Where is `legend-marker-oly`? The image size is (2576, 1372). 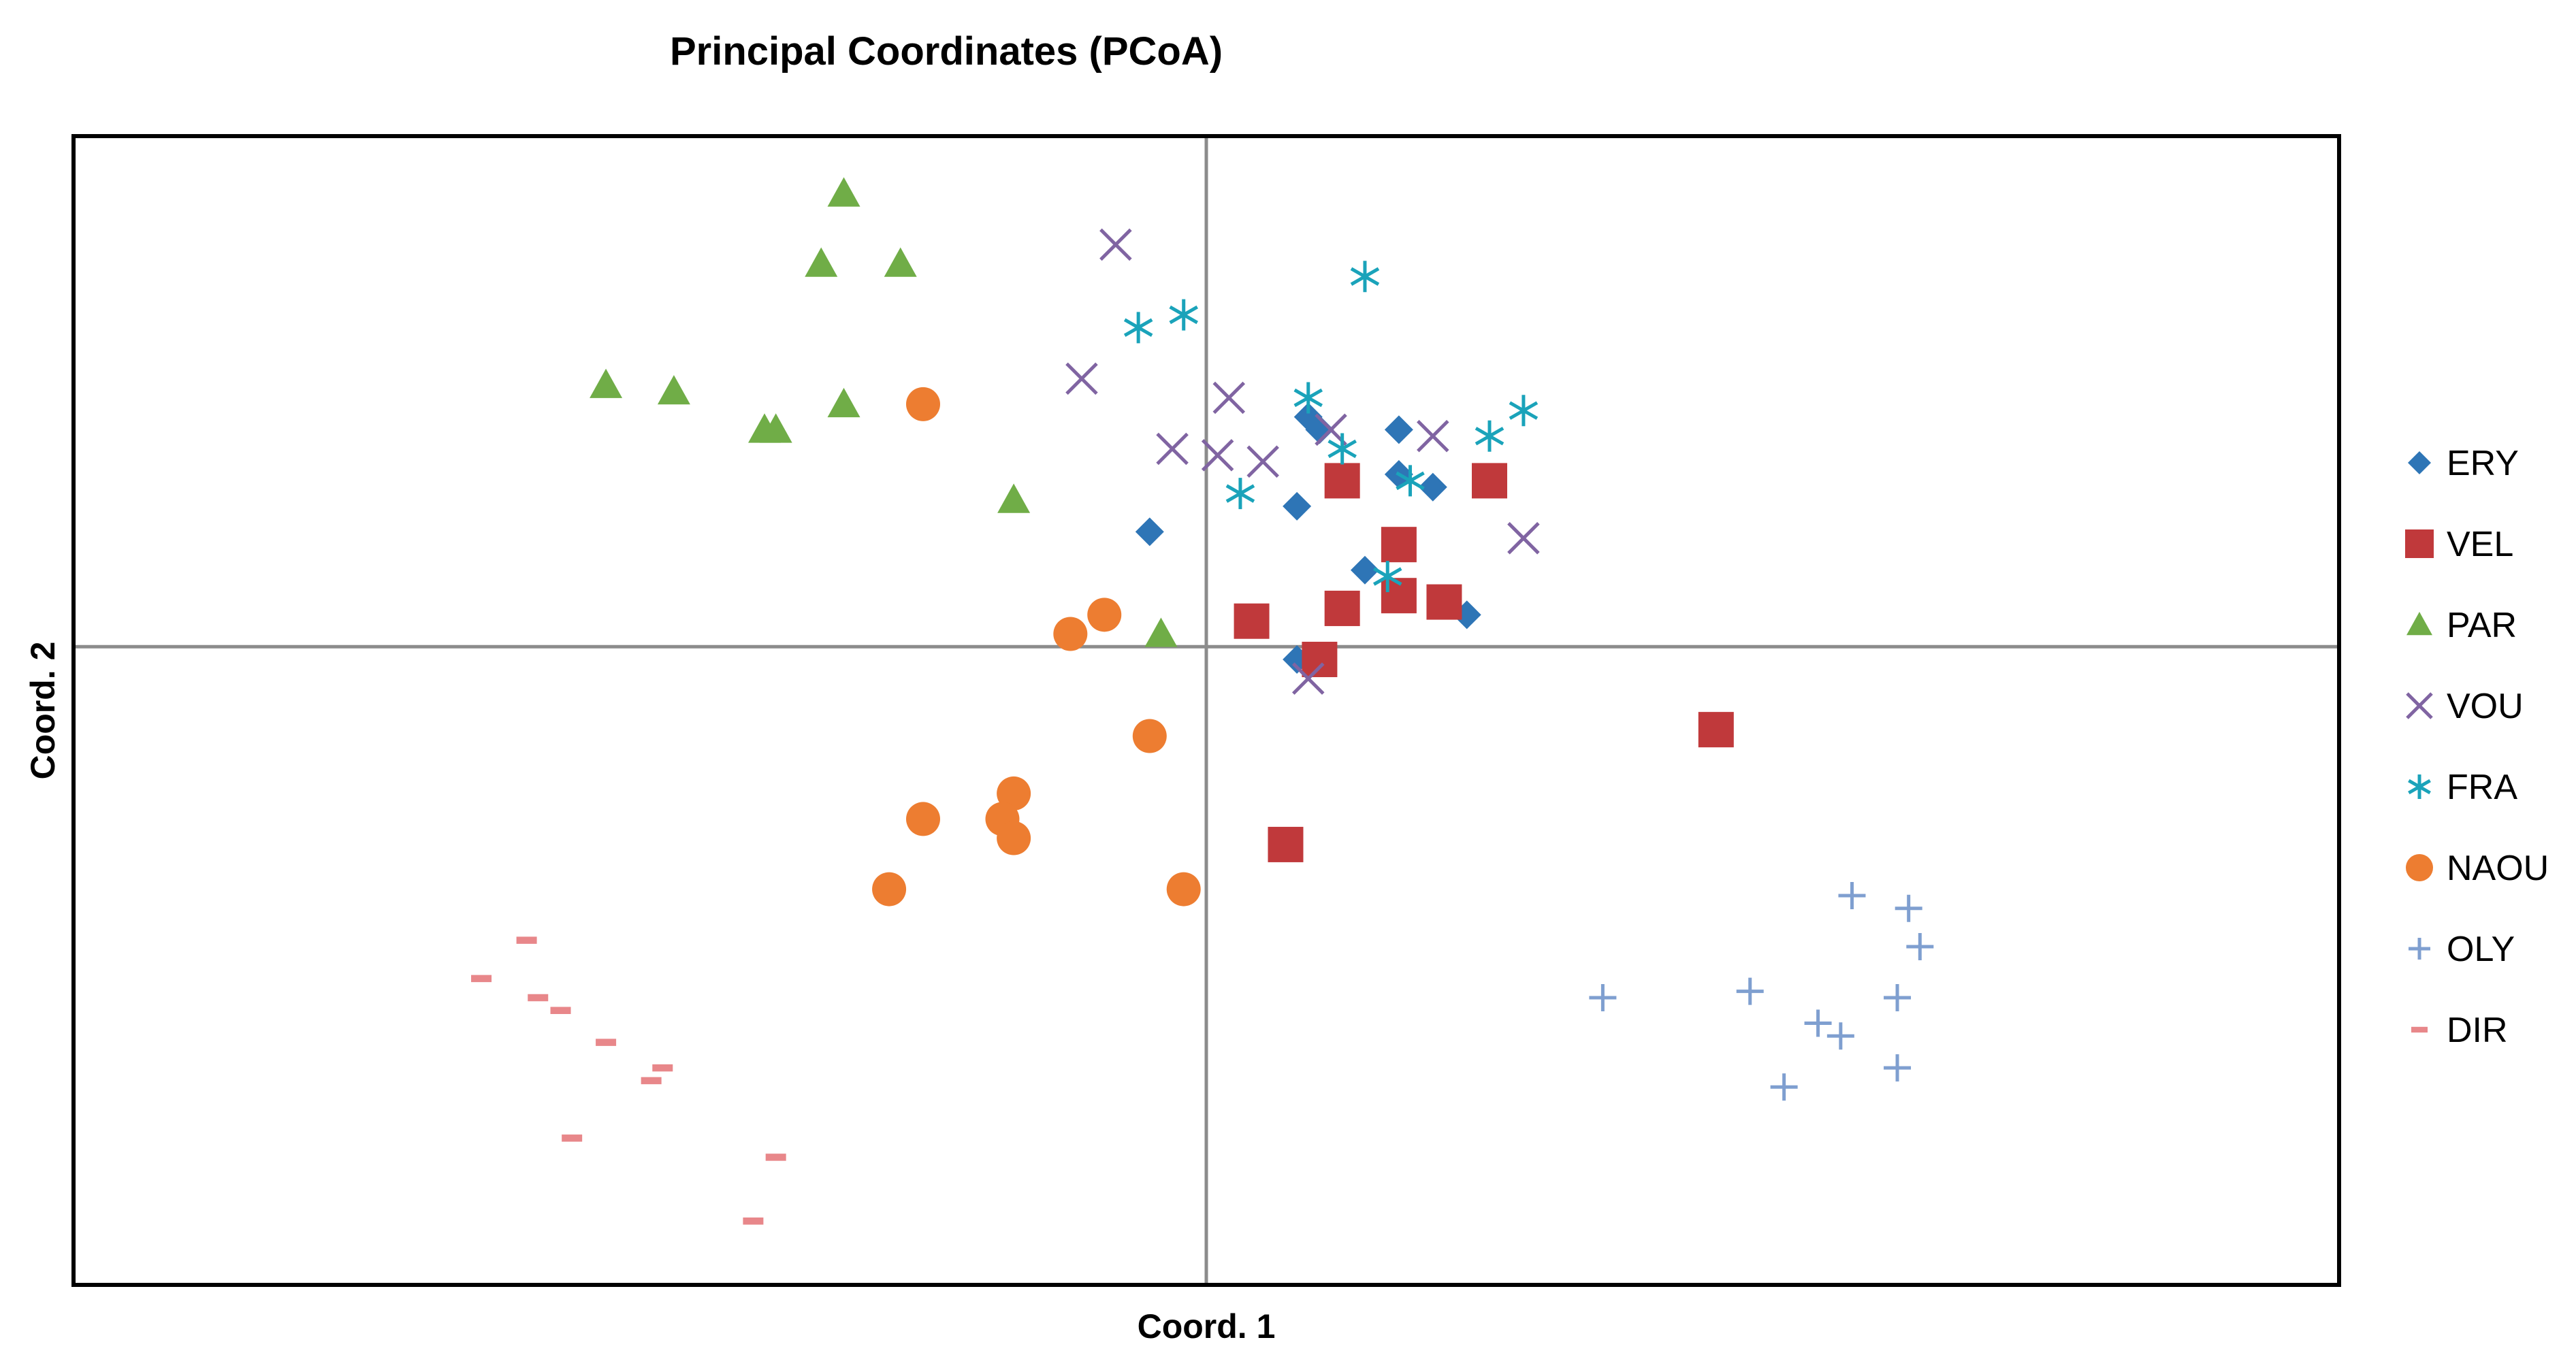 legend-marker-oly is located at coordinates (2420, 949).